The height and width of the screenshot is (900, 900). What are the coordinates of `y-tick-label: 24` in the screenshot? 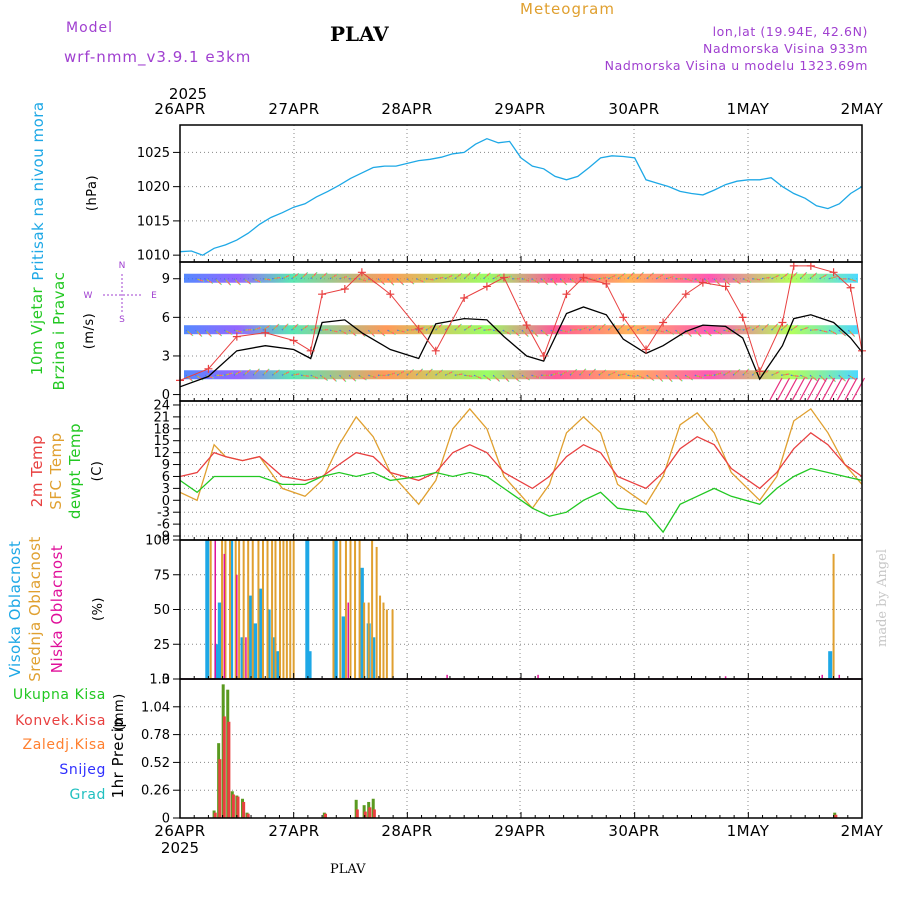 It's located at (161, 405).